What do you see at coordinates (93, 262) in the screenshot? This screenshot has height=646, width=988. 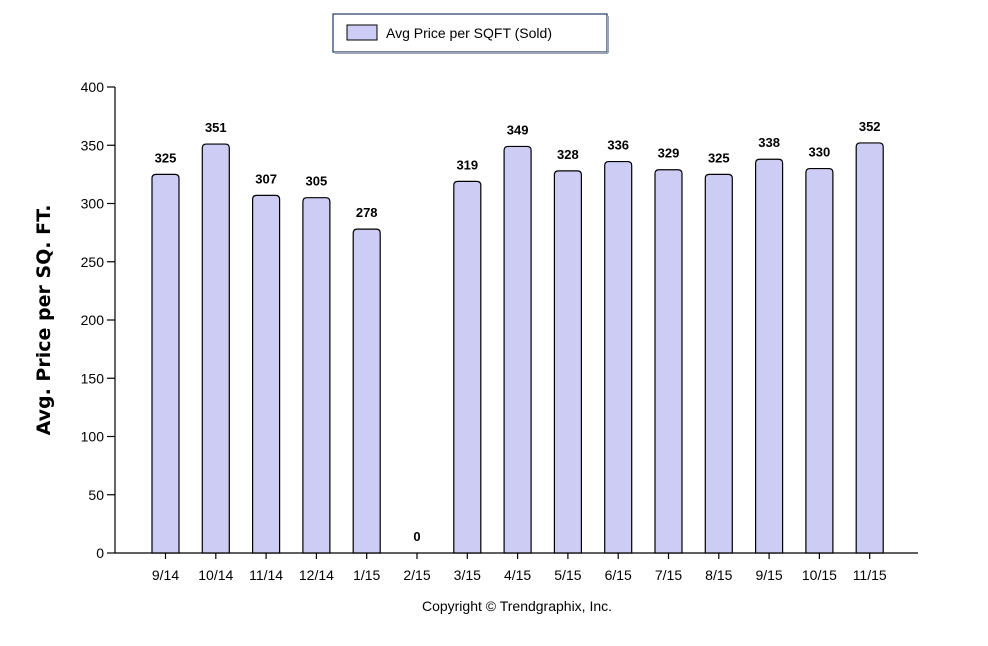 I see `y-tick-label: 250` at bounding box center [93, 262].